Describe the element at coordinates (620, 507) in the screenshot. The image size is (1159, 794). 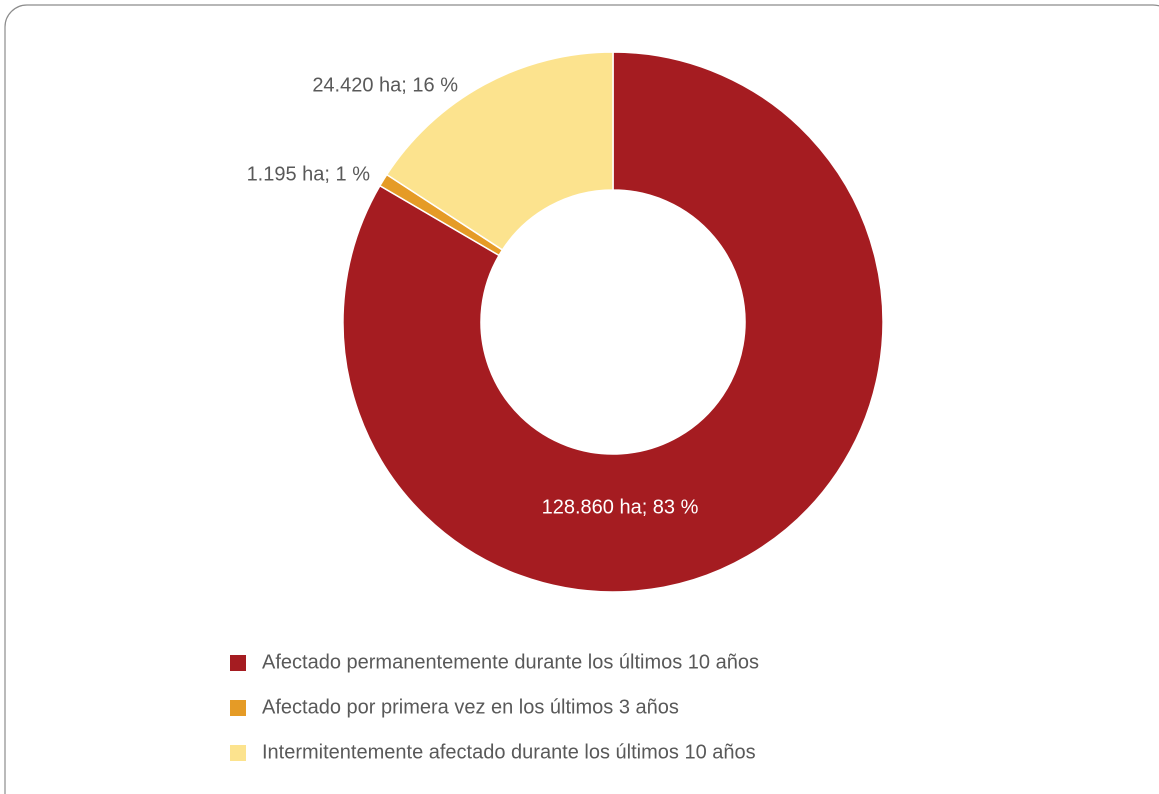
I see `data-label: 128.860 ha; 83 %` at that location.